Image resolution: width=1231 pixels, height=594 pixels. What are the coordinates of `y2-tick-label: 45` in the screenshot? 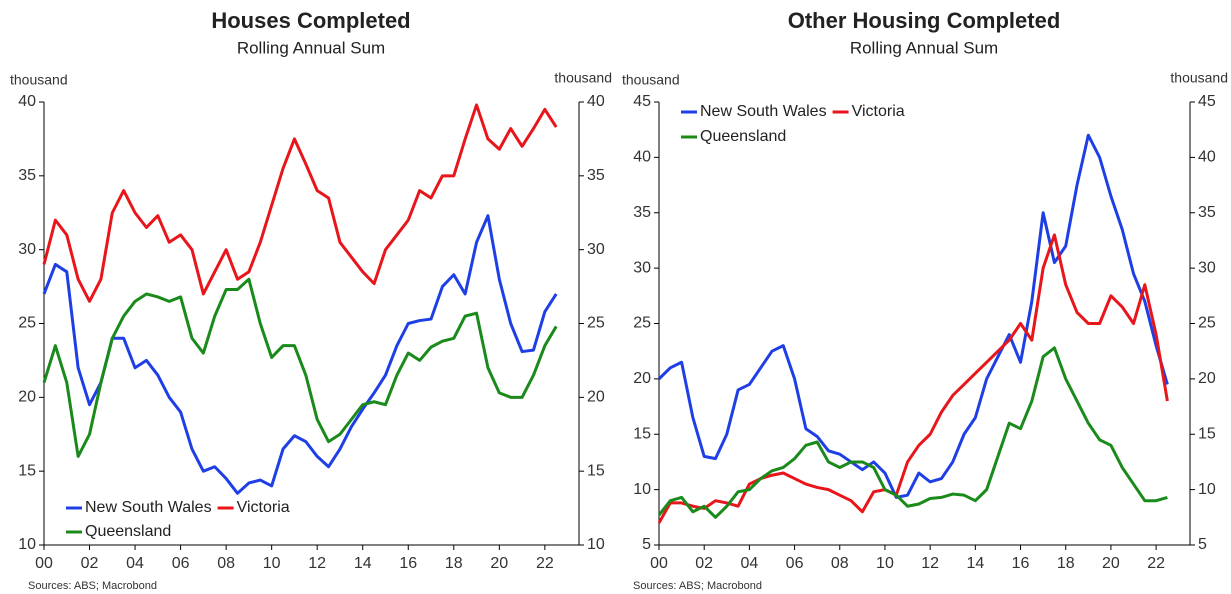 It's located at (1207, 101).